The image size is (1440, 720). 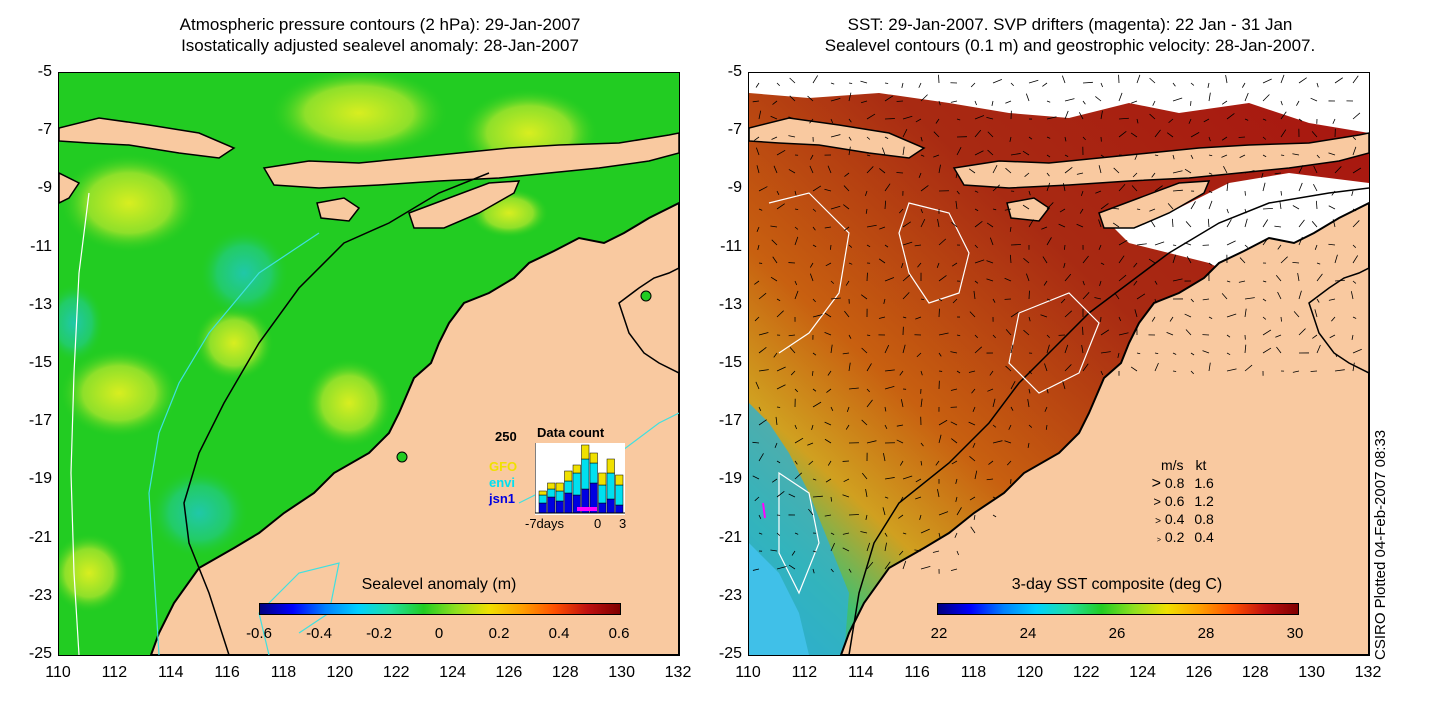 What do you see at coordinates (1199, 672) in the screenshot?
I see `x-tick-label: 126` at bounding box center [1199, 672].